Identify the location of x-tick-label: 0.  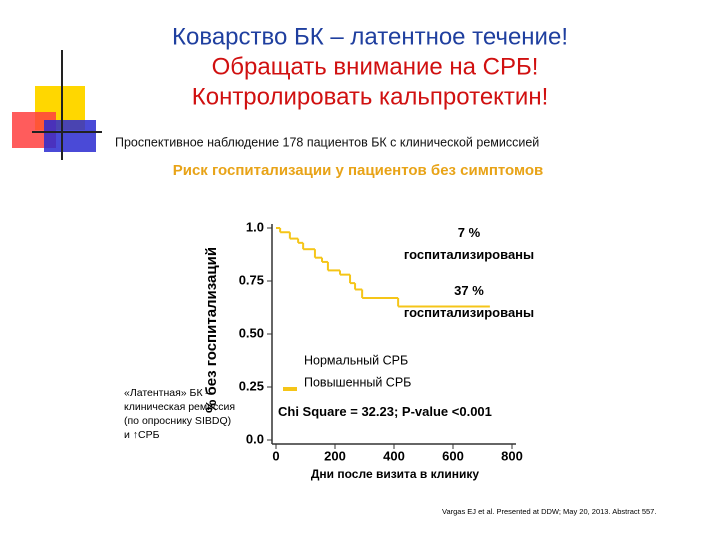
(275, 455).